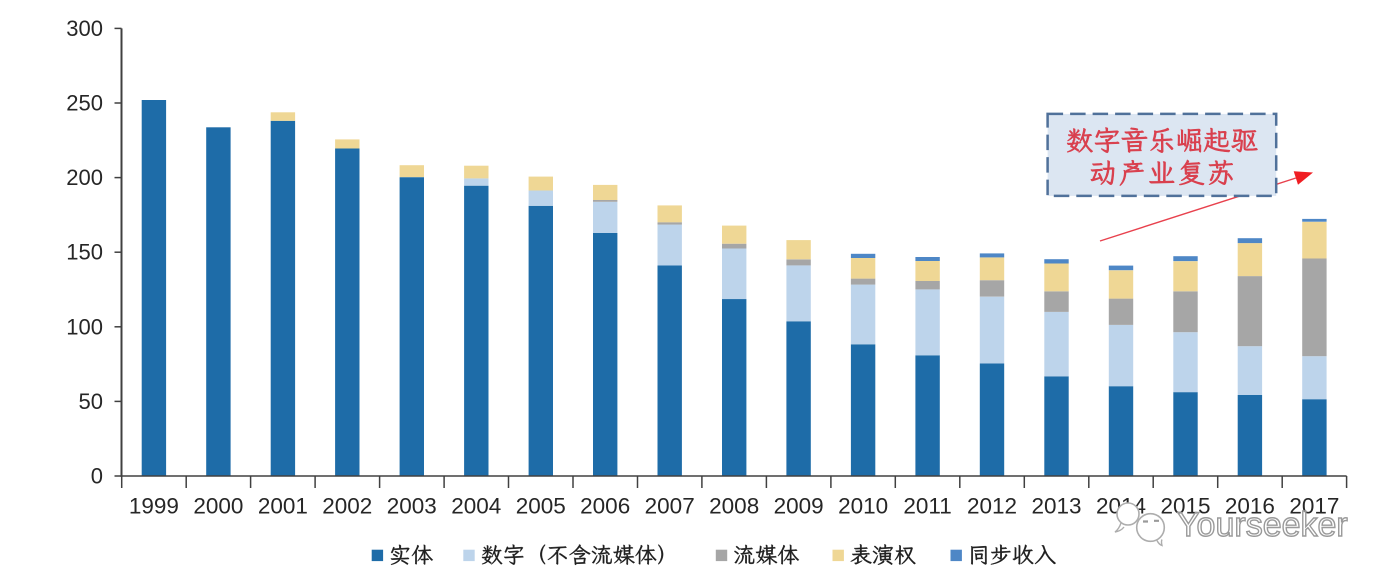 The width and height of the screenshot is (1398, 582). I want to click on svg-text: 300, so click(84, 28).